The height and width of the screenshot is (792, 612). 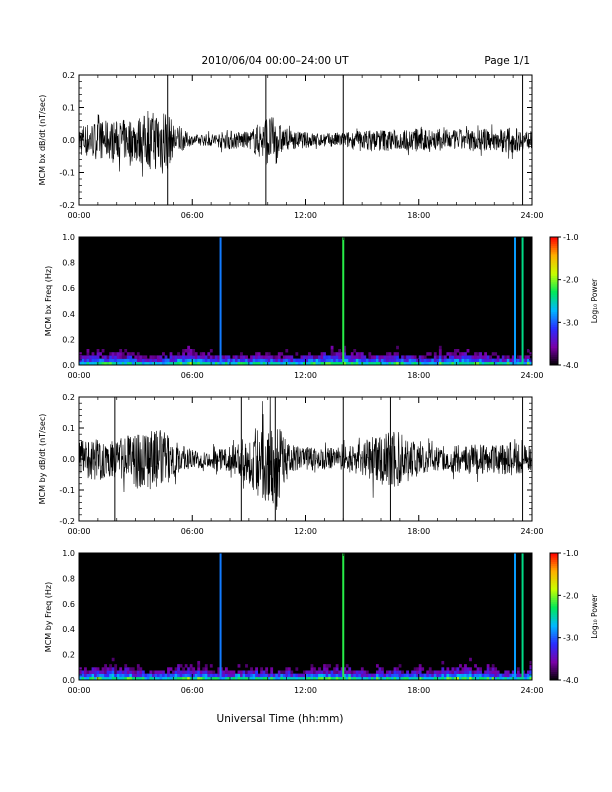 What do you see at coordinates (418, 215) in the screenshot?
I see `xtick-label: 18:00` at bounding box center [418, 215].